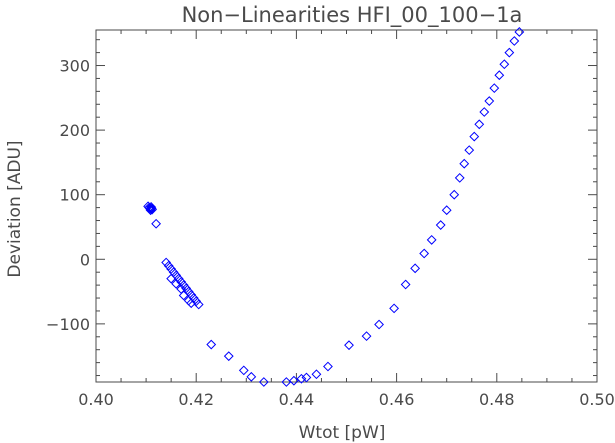 The image size is (615, 443). I want to click on x-tick-label: 0.40, so click(96, 399).